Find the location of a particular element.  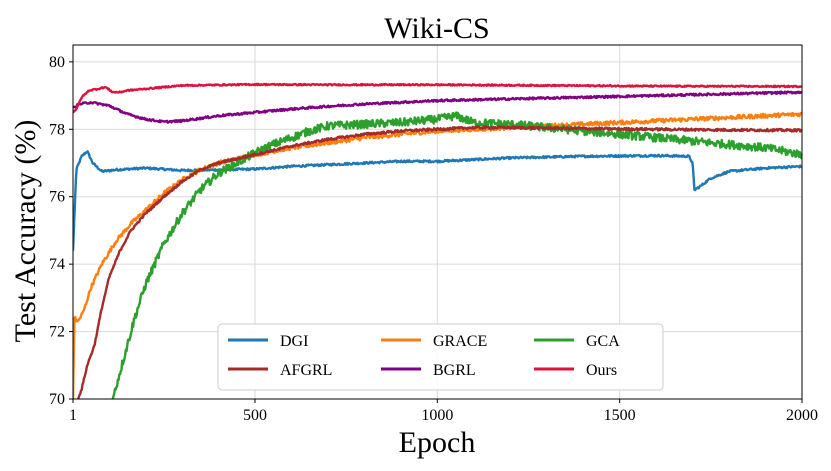

legend-label-afgrl: AFGRL is located at coordinates (306, 370).